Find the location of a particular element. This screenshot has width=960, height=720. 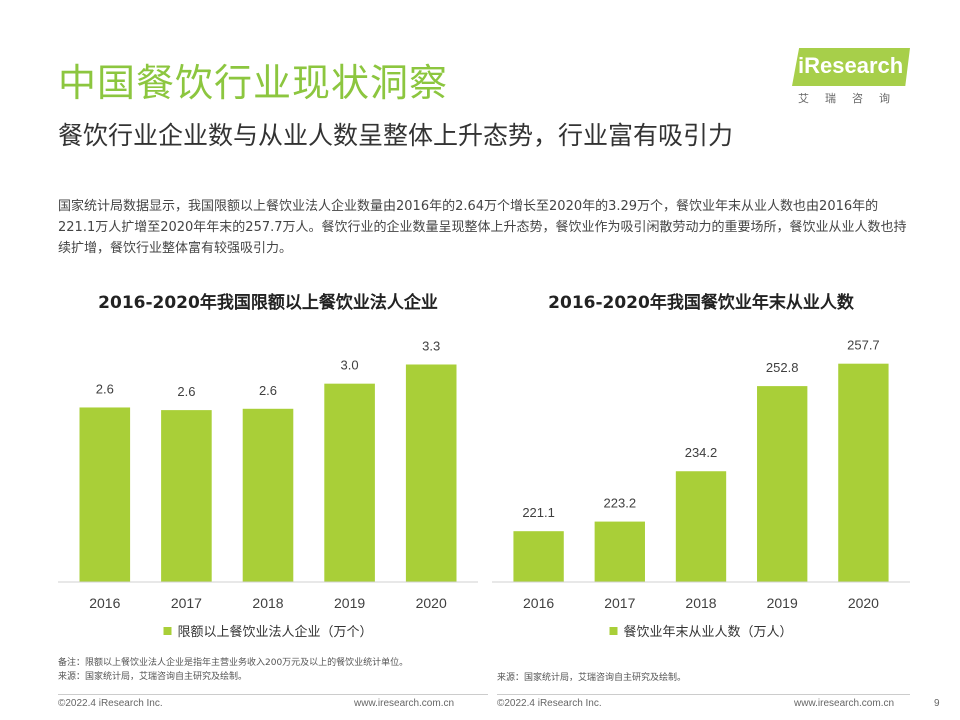

footer-divider-left is located at coordinates (273, 694).